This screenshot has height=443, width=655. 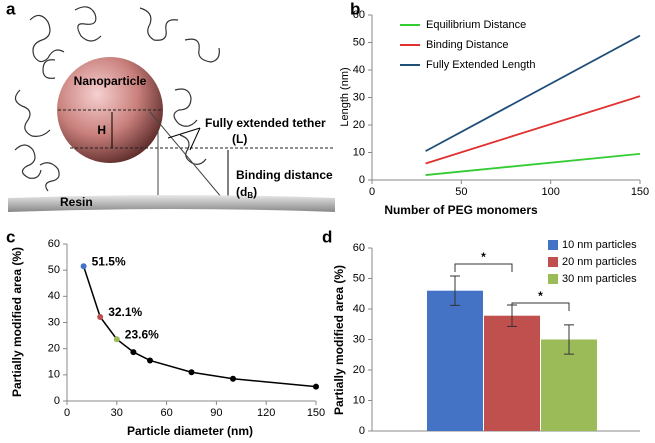 What do you see at coordinates (10, 236) in the screenshot?
I see `panel-label: c` at bounding box center [10, 236].